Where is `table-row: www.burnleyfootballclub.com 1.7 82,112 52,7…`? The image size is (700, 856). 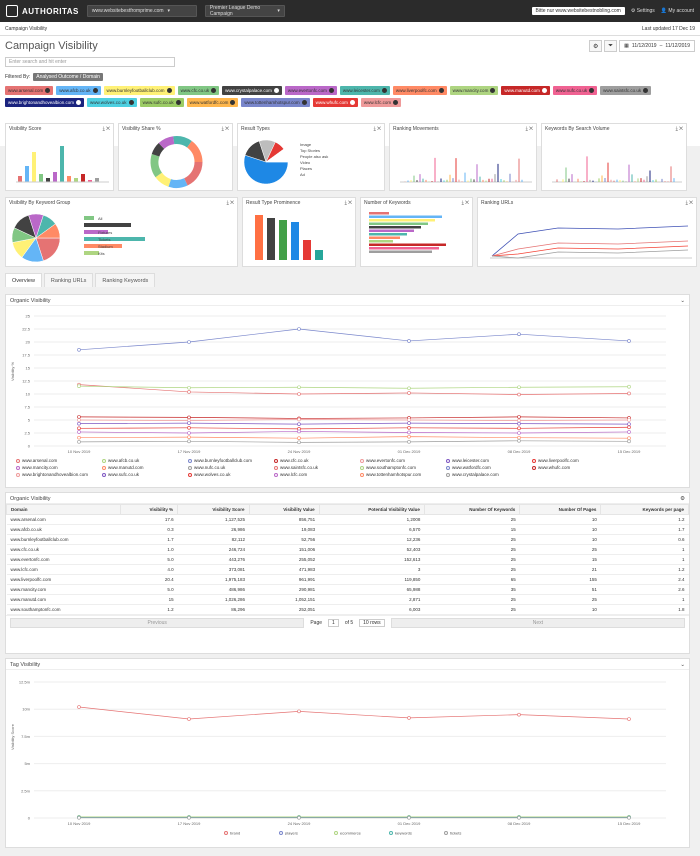
table-row: www.burnleyfootballclub.com 1.7 82,112 52,7… is located at coordinates (348, 540).